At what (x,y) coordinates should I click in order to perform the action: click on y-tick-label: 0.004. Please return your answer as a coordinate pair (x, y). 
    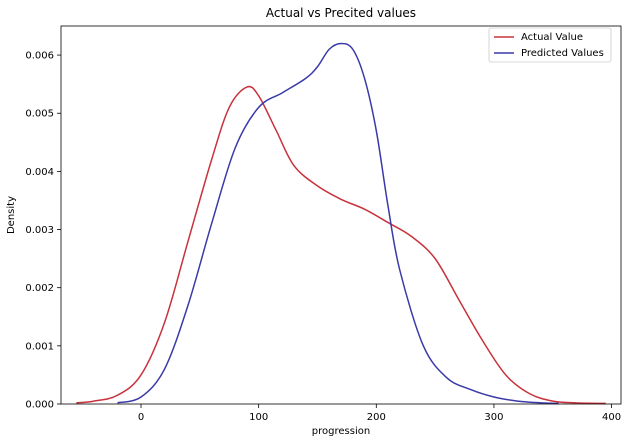
    Looking at the image, I should click on (39, 172).